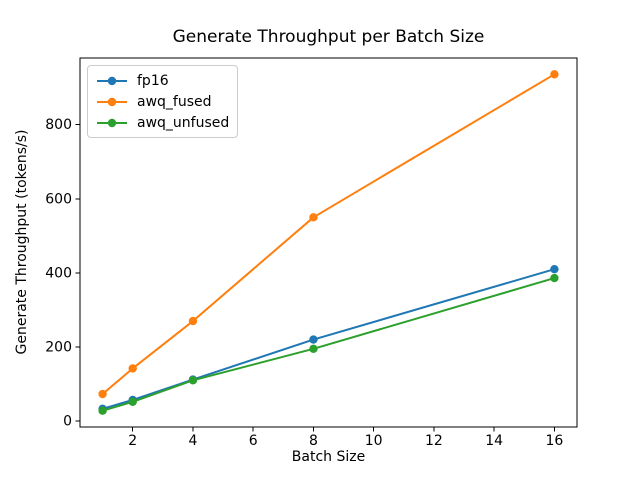 This screenshot has width=640, height=480. I want to click on x-tick-label: 6, so click(253, 441).